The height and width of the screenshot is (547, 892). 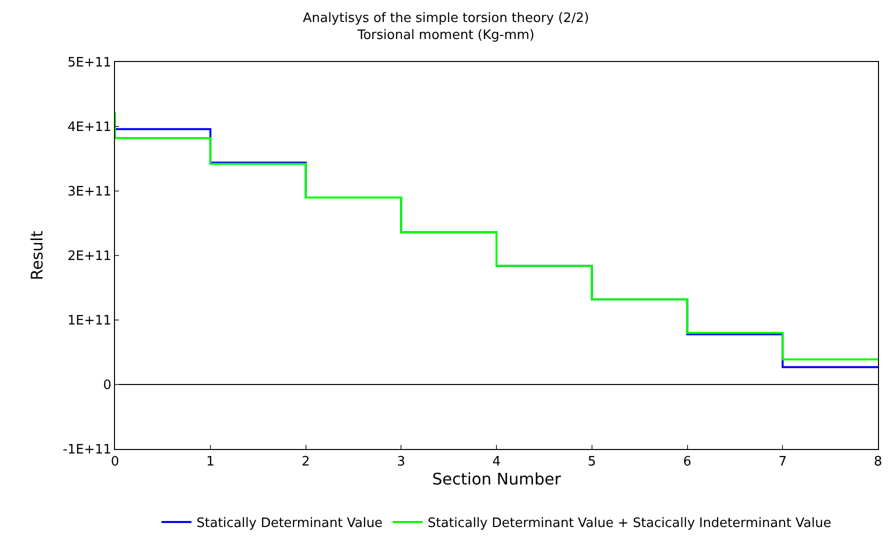 I want to click on legend-label: Statically Determinant Value, so click(x=289, y=524).